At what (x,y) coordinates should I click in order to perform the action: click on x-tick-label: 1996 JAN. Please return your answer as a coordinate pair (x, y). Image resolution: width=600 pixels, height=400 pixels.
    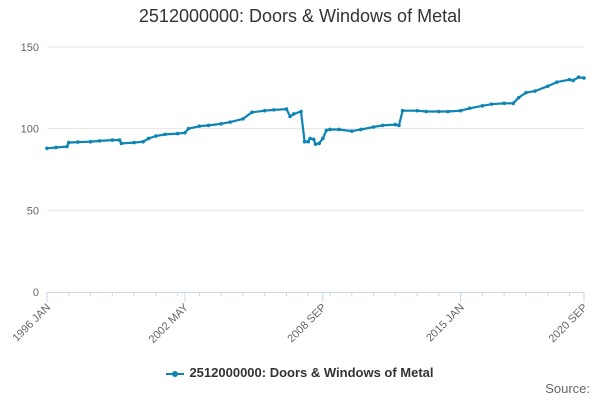
    Looking at the image, I should click on (31, 323).